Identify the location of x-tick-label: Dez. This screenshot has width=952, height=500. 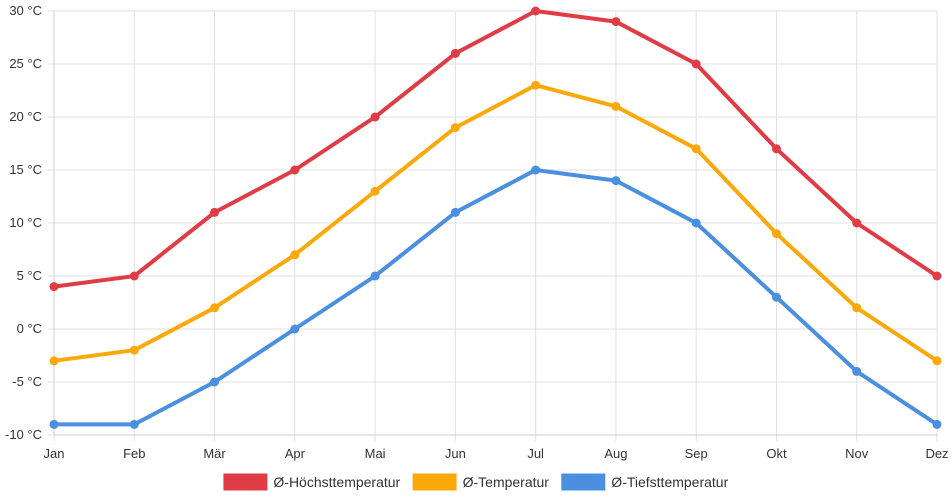
(936, 453).